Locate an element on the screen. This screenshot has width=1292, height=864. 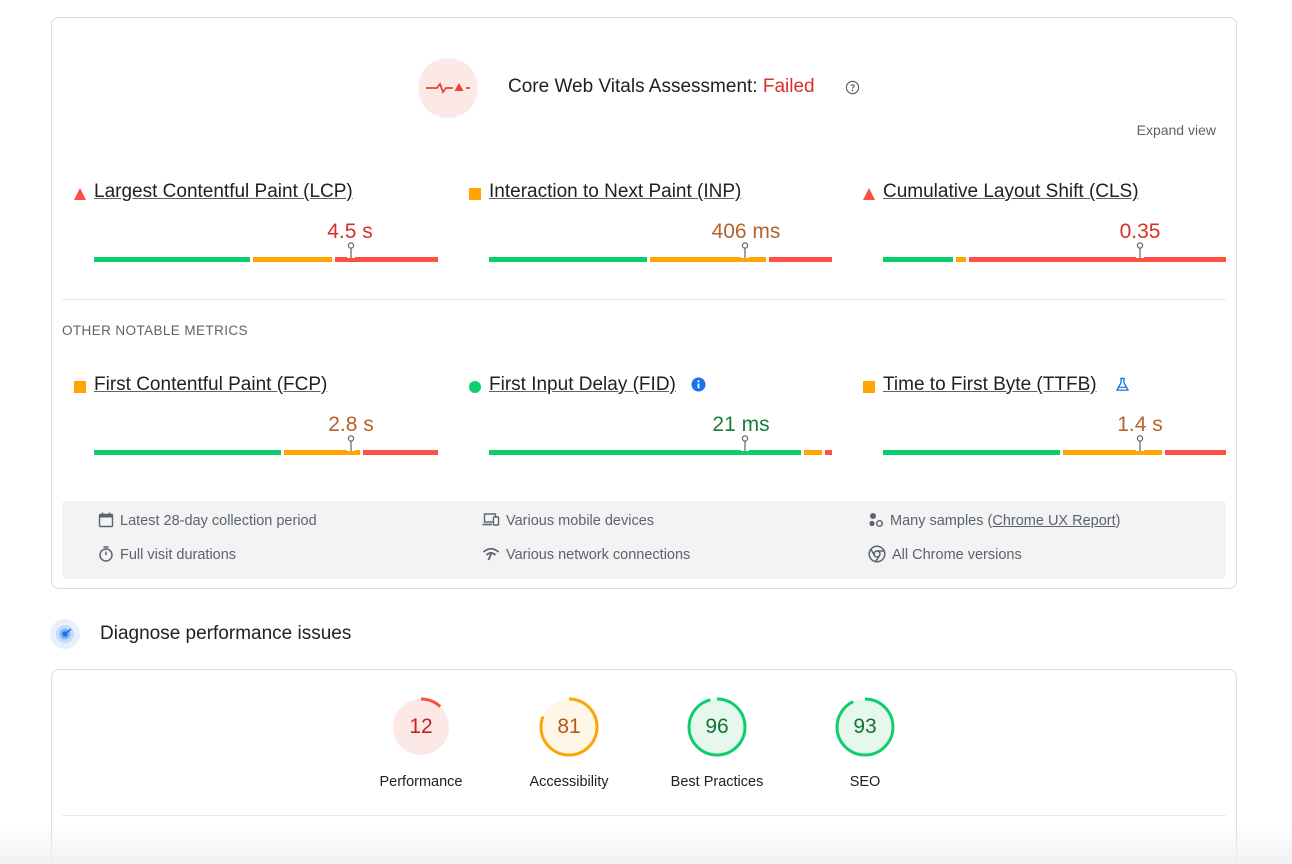
help-circle-icon is located at coordinates (852, 87).